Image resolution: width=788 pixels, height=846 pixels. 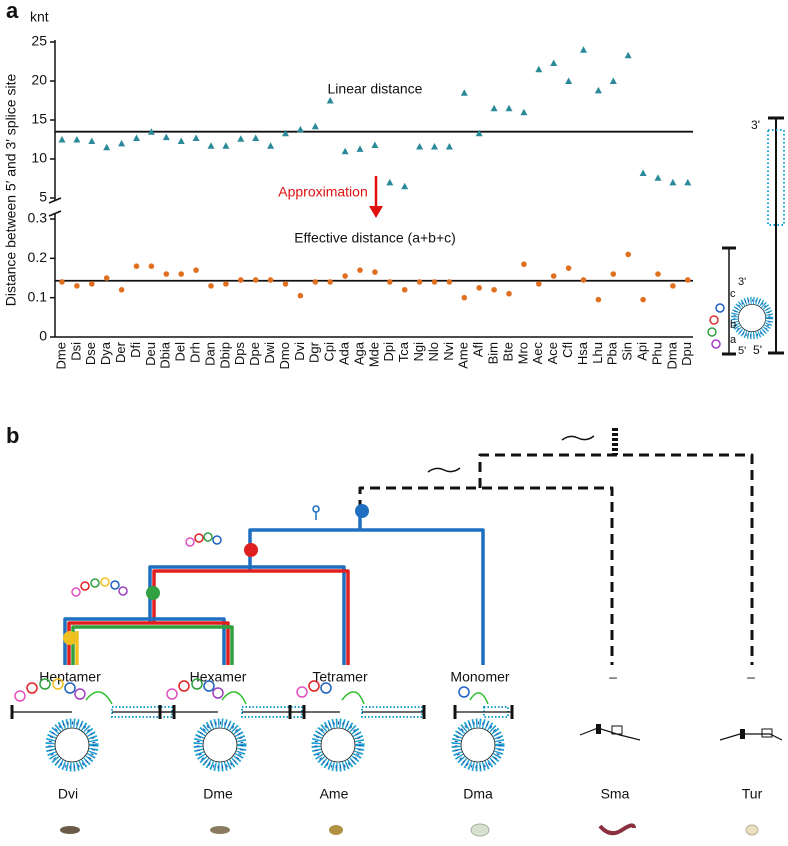 I want to click on species-label: Sma, so click(x=615, y=794).